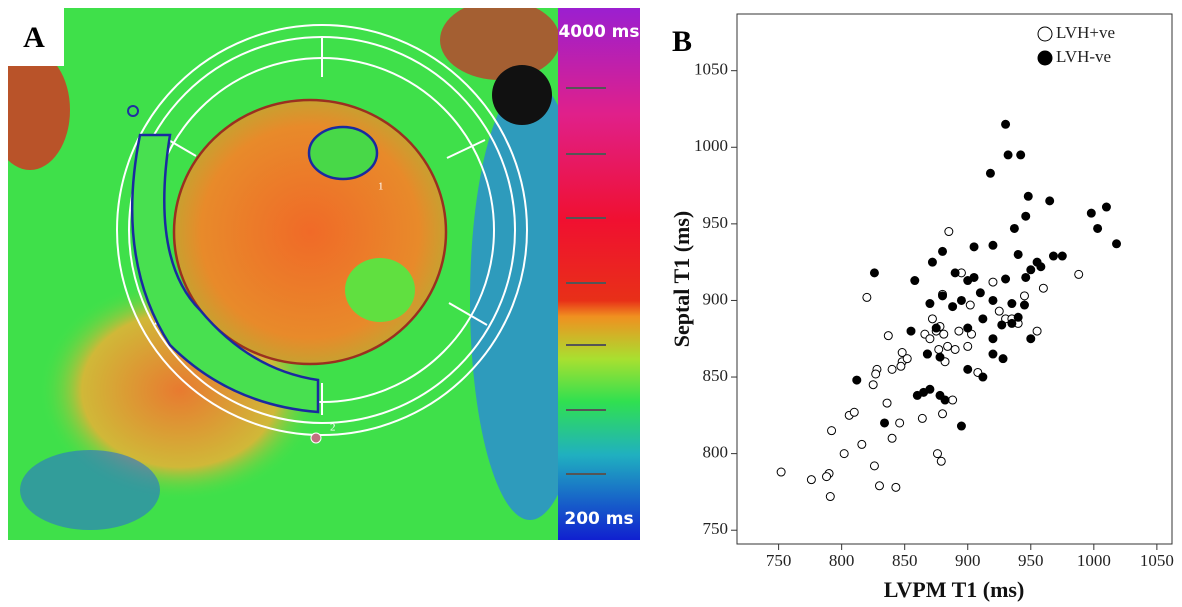 The height and width of the screenshot is (607, 1182). Describe the element at coordinates (1083, 56) in the screenshot. I see `legend-label: LVH-ve` at that location.